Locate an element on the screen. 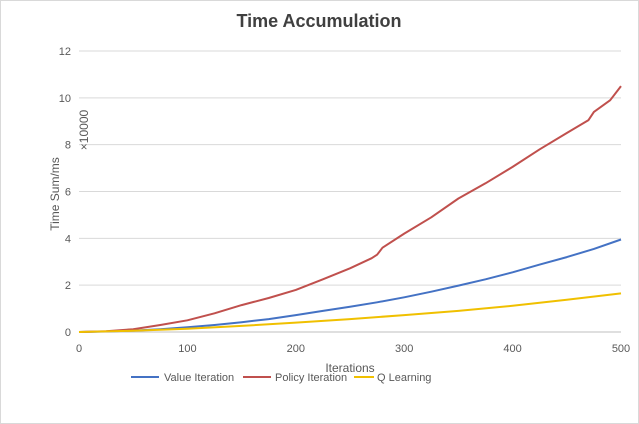 This screenshot has height=424, width=639. x-tick-label: 500 is located at coordinates (621, 349).